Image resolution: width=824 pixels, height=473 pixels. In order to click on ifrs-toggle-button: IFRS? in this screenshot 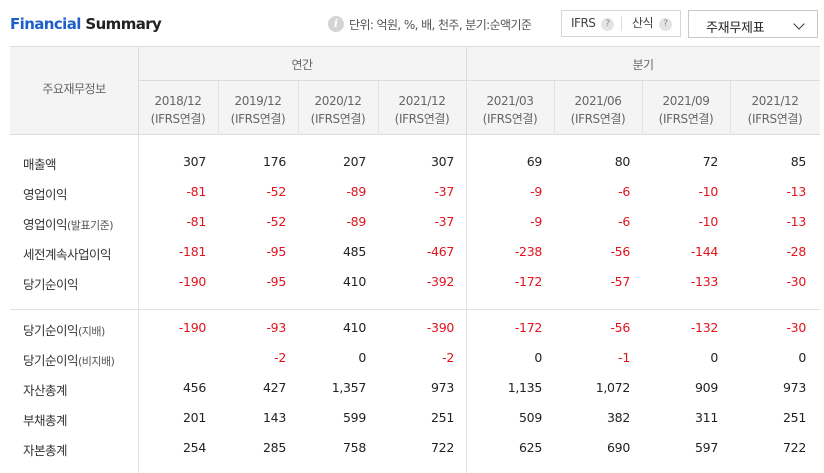, I will do `click(593, 23)`.